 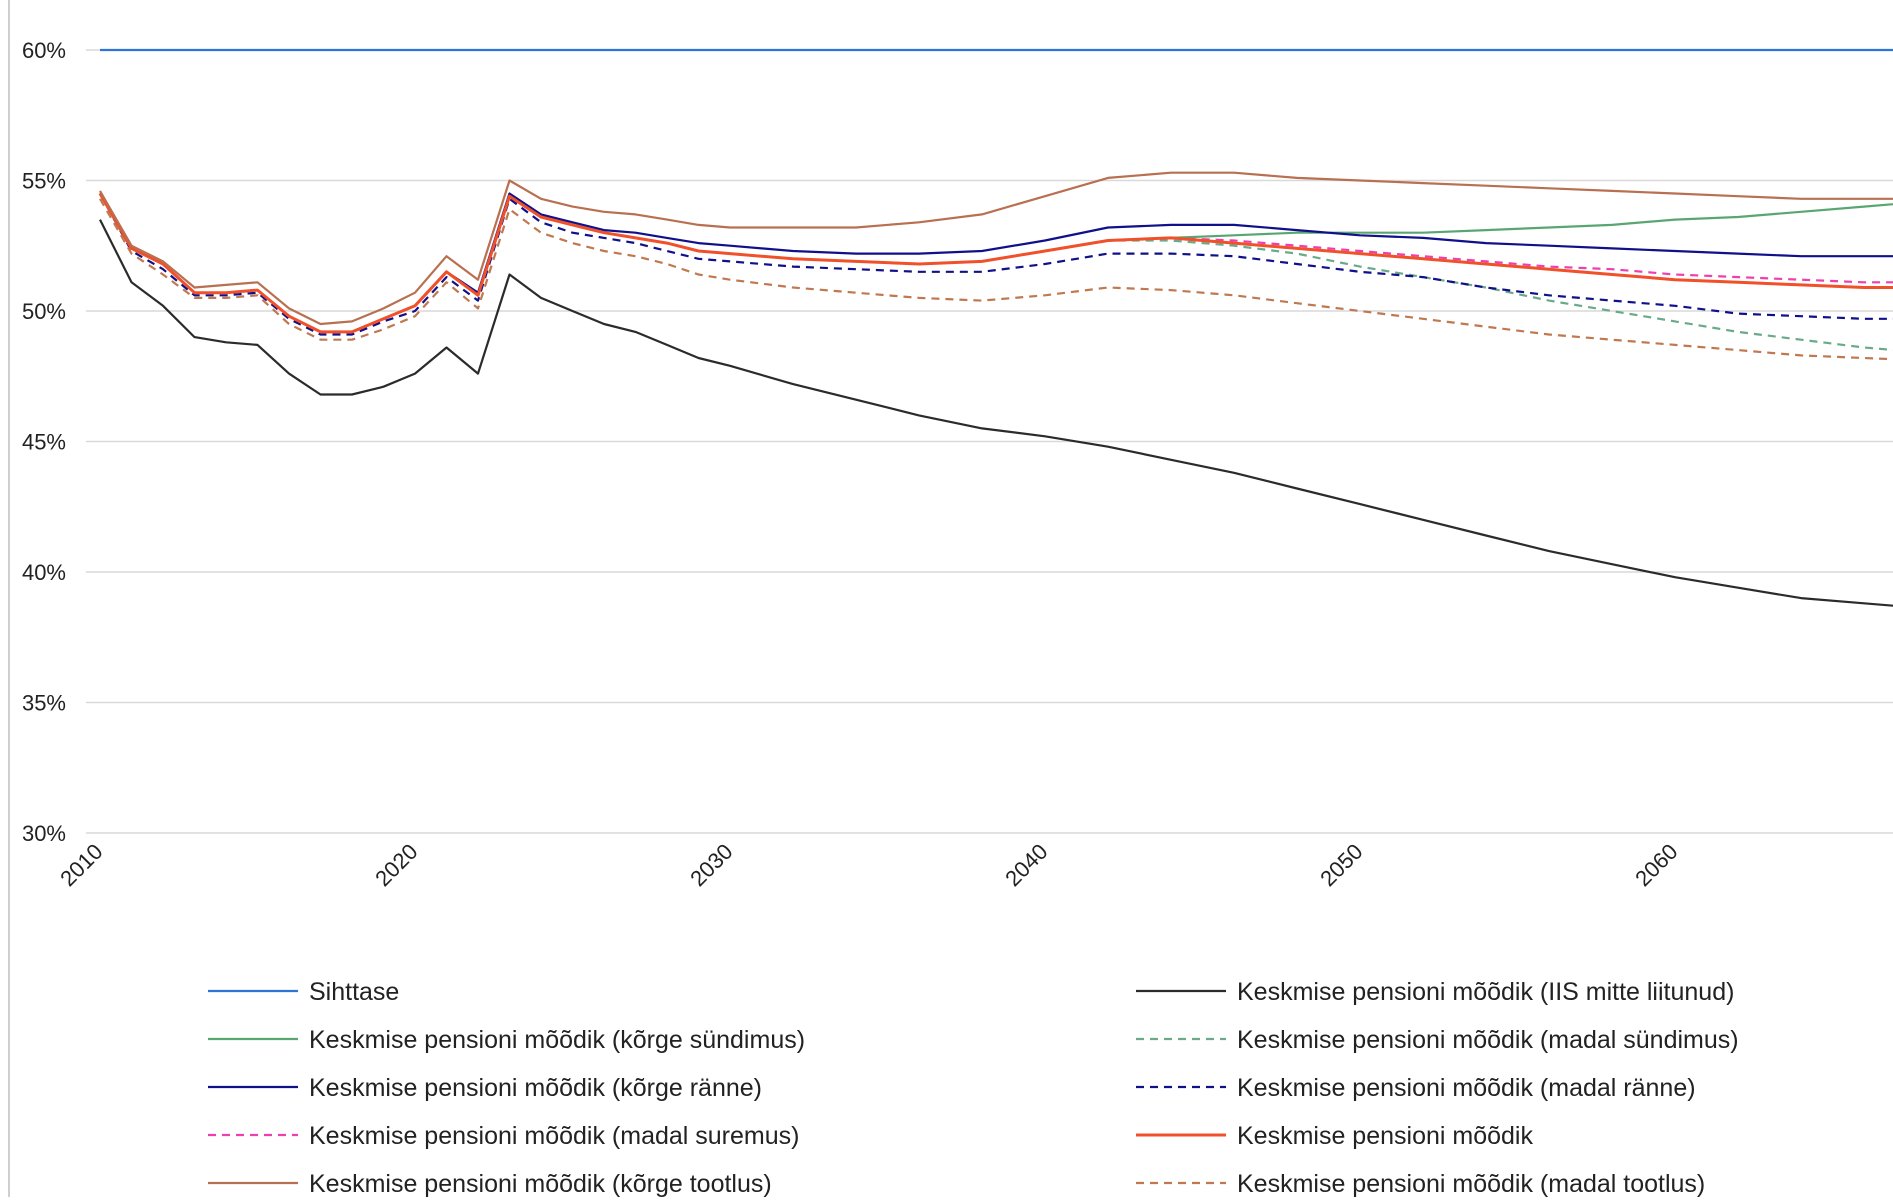 What do you see at coordinates (554, 1136) in the screenshot?
I see `legend-label-keskmise-pensioni-moodik-madal-suremus: Keskmise pensioni mõõdik (madal suremus)` at bounding box center [554, 1136].